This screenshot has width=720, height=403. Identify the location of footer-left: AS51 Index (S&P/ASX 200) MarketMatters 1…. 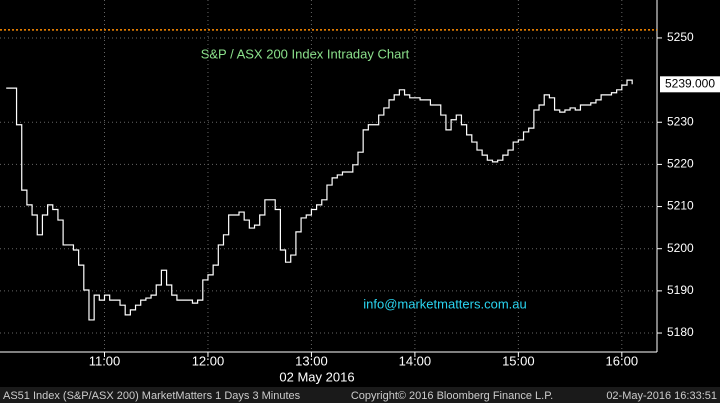
(152, 396).